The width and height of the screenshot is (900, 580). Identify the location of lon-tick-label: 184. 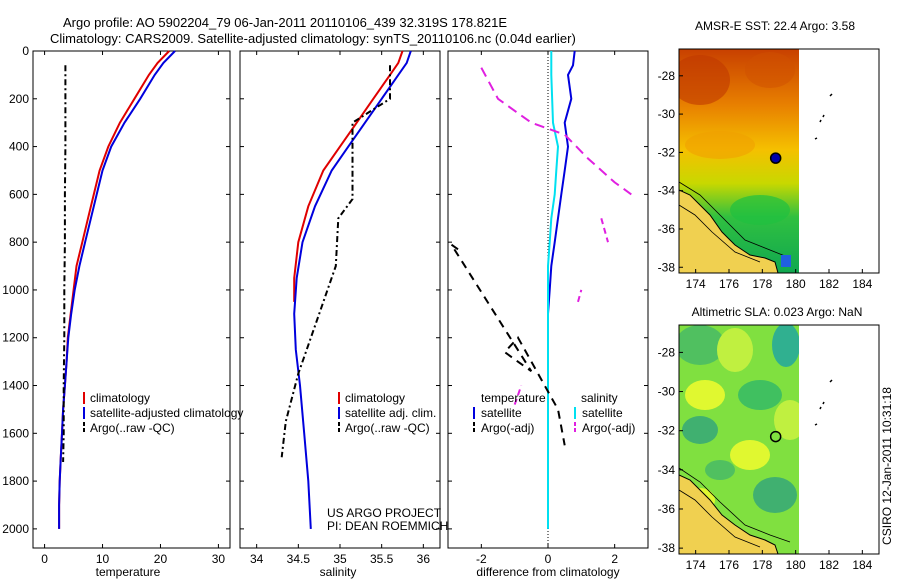
(862, 565).